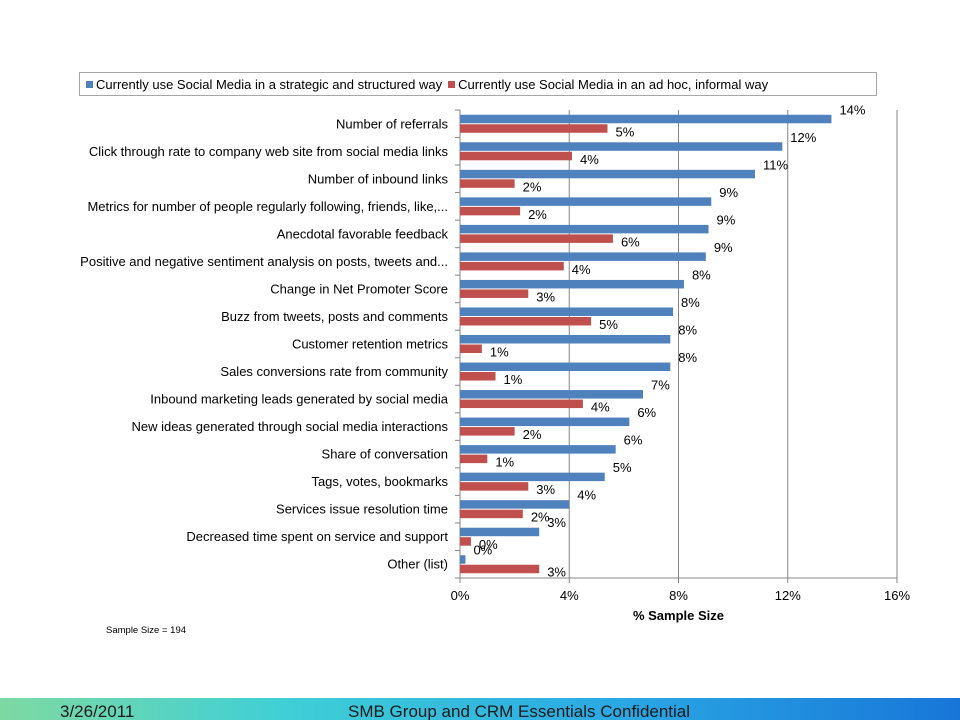 The image size is (960, 720). What do you see at coordinates (89, 84) in the screenshot?
I see `legend-swatch-strategic` at bounding box center [89, 84].